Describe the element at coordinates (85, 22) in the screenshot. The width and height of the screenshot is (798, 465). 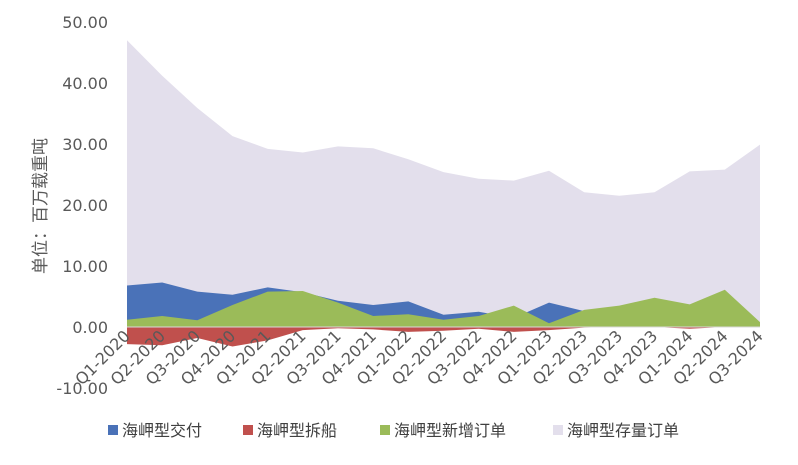
I see `y-tick-label: 50.00` at that location.